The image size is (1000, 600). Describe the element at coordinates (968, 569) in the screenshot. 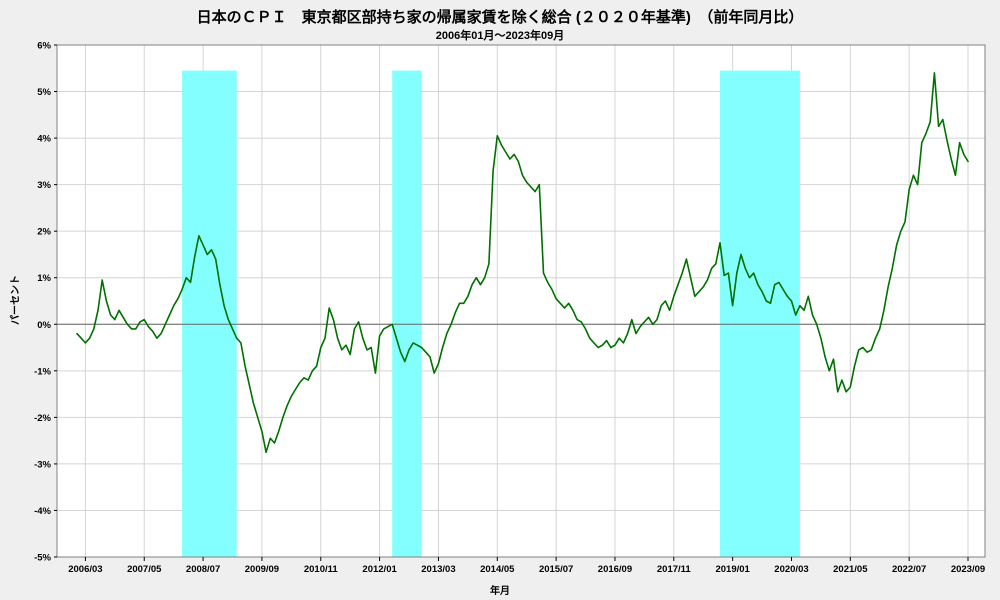

I see `svg-text: 2023/09` at that location.